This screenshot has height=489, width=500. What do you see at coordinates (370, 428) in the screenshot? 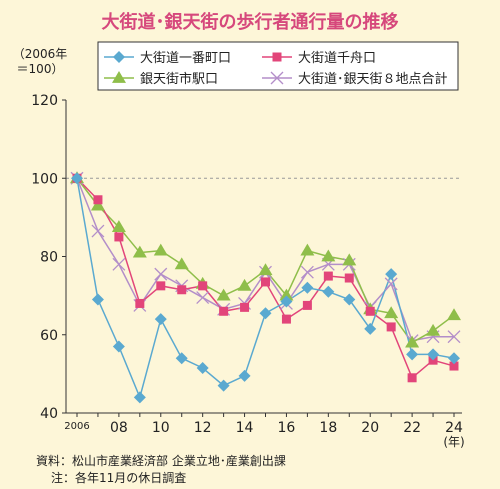
I see `x-tick-label: 20` at bounding box center [370, 428].